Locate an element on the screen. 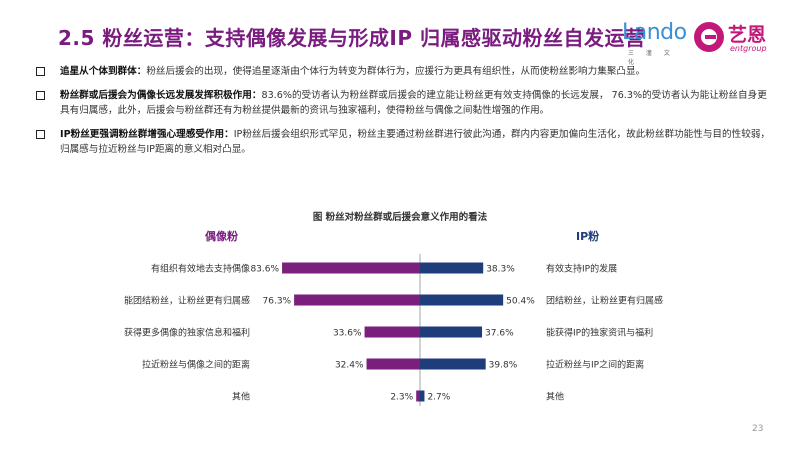  value-label-idol: 33.6% is located at coordinates (347, 334).